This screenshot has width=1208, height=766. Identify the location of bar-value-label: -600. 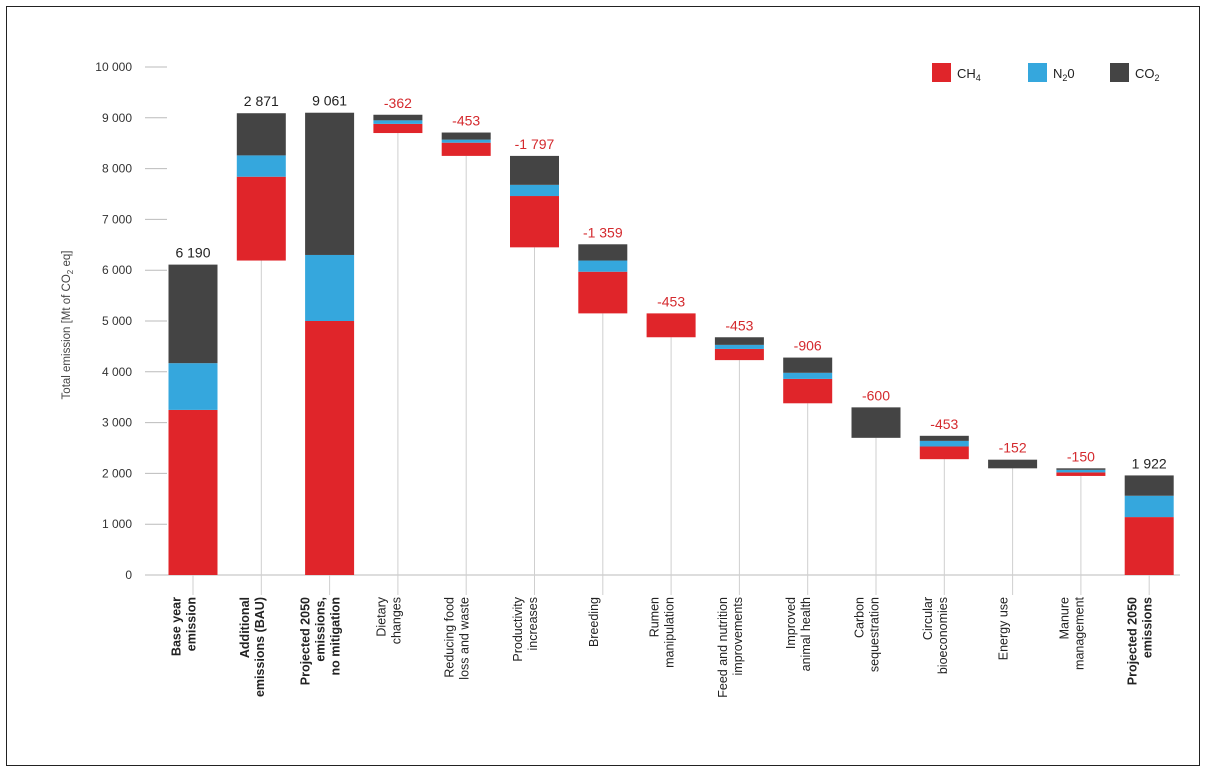
(876, 395).